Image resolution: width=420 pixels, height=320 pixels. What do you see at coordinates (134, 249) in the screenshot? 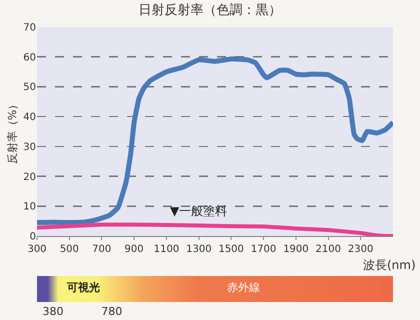
I see `x-tick-label: 900` at bounding box center [134, 249].